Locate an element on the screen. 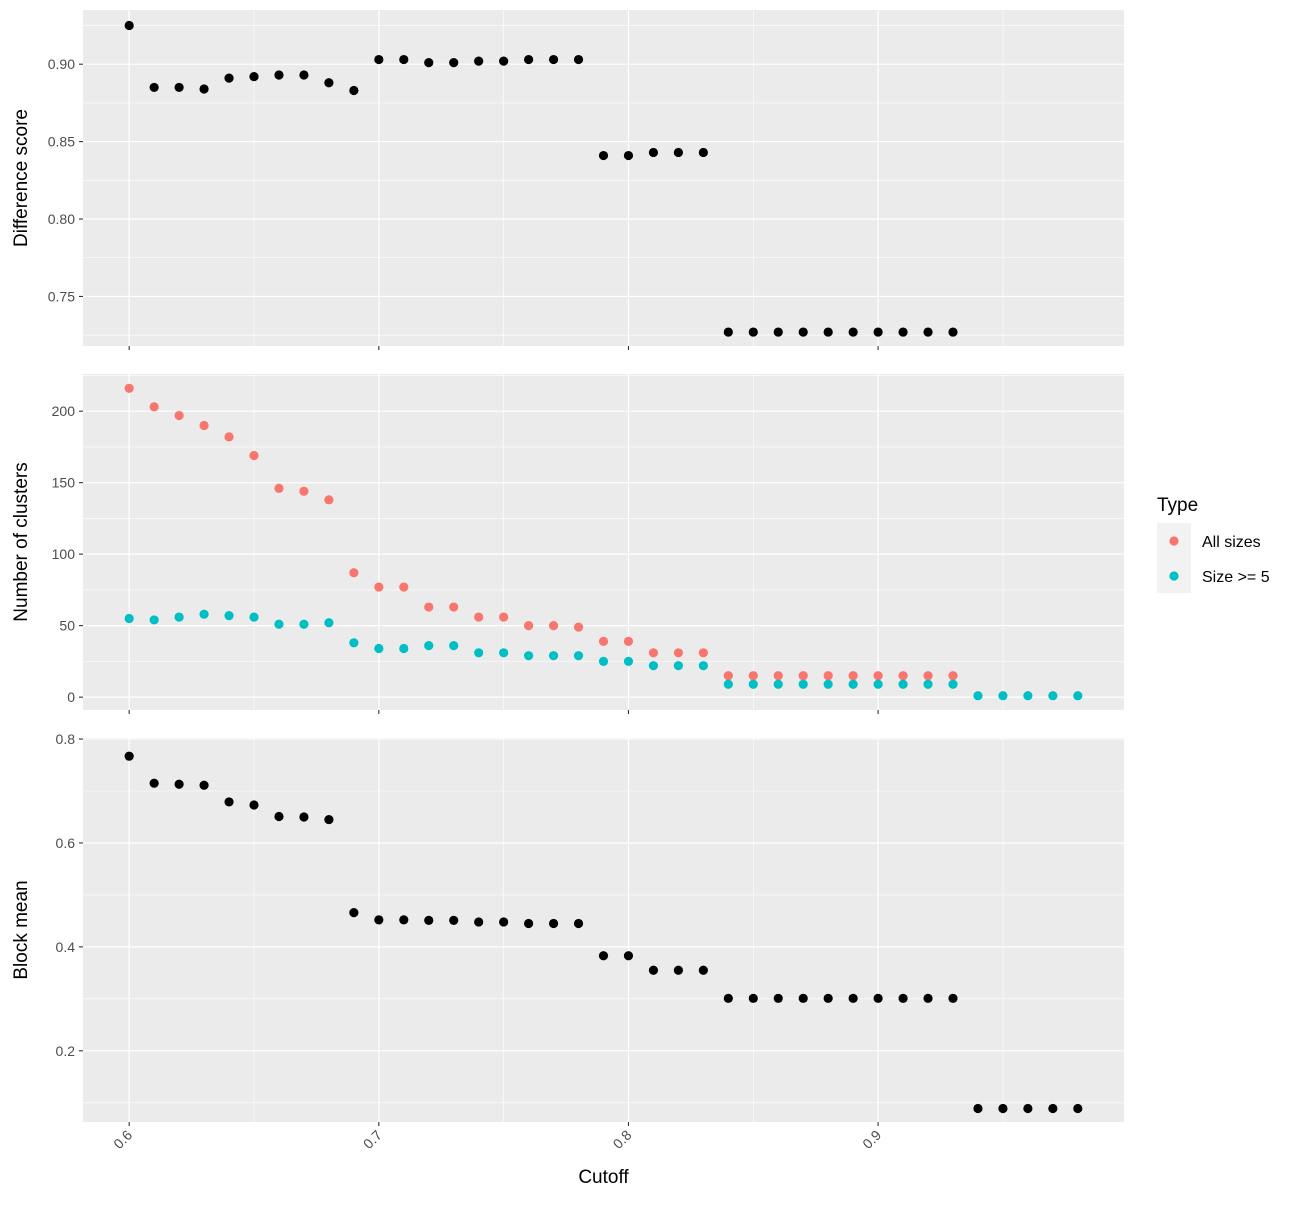 This screenshot has width=1300, height=1205. legend-label: All sizes is located at coordinates (1231, 542).